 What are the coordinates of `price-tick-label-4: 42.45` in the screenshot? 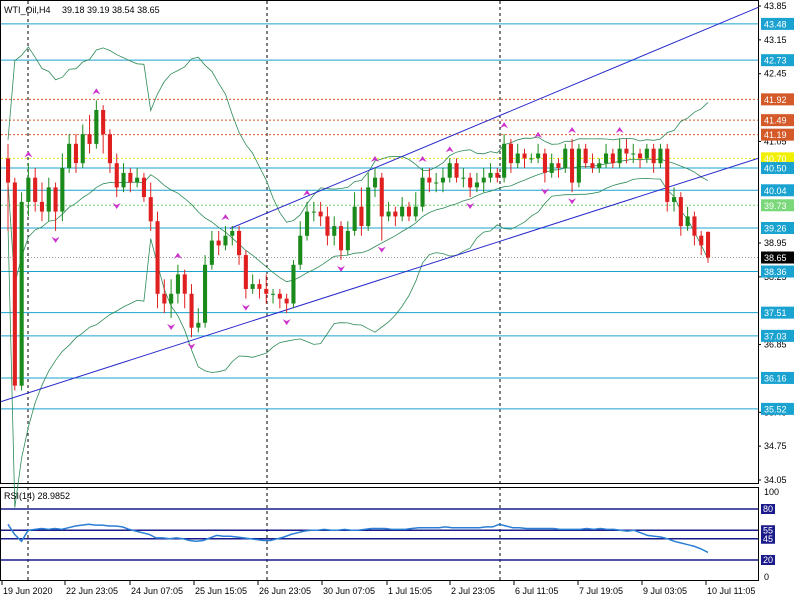 It's located at (775, 74).